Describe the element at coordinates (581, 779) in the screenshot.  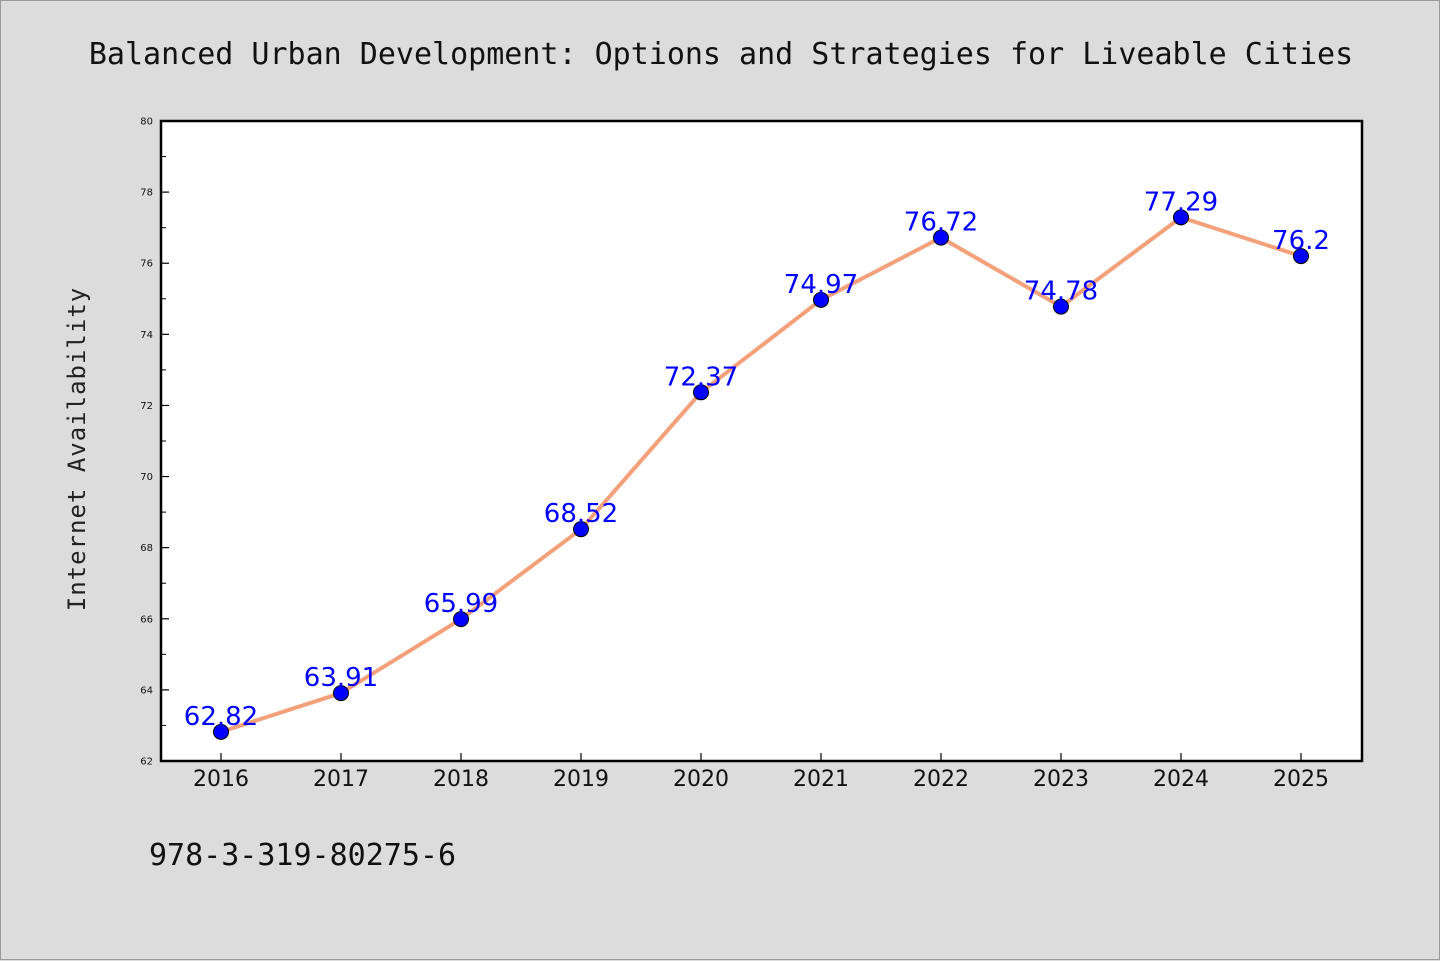
I see `x-tick-label: 2019` at that location.